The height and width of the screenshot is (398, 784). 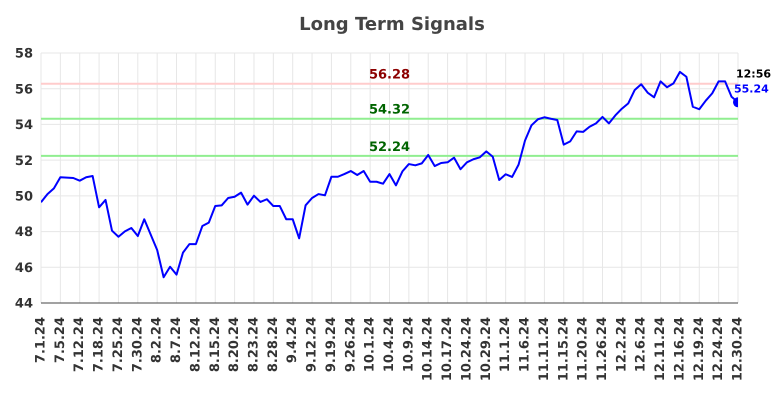 I want to click on y-tick-label: 44, so click(x=23, y=304).